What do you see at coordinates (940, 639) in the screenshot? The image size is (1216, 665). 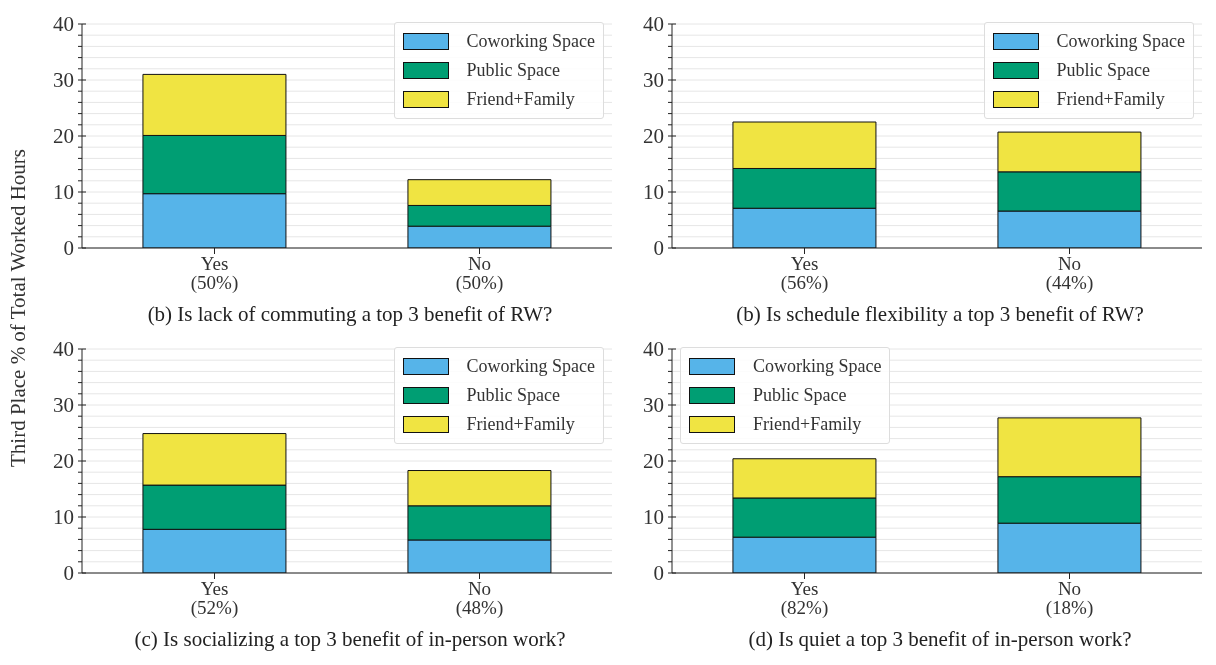 I see `x-axis-title: (d) Is quiet a top 3 benefit of in-person work?` at bounding box center [940, 639].